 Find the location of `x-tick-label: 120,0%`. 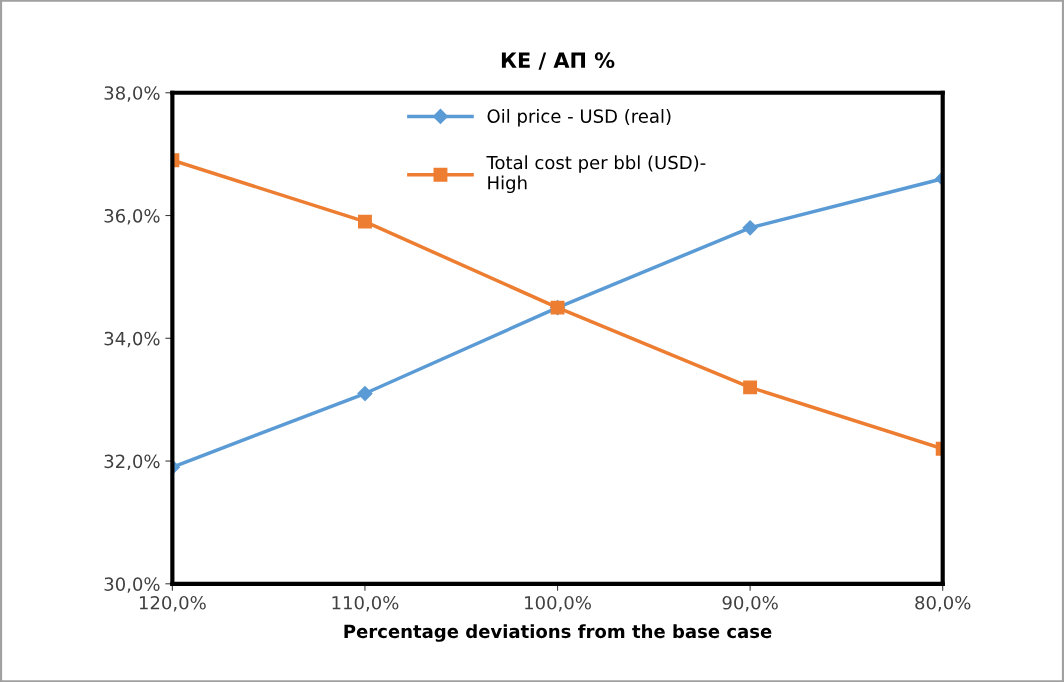

x-tick-label: 120,0% is located at coordinates (172, 603).